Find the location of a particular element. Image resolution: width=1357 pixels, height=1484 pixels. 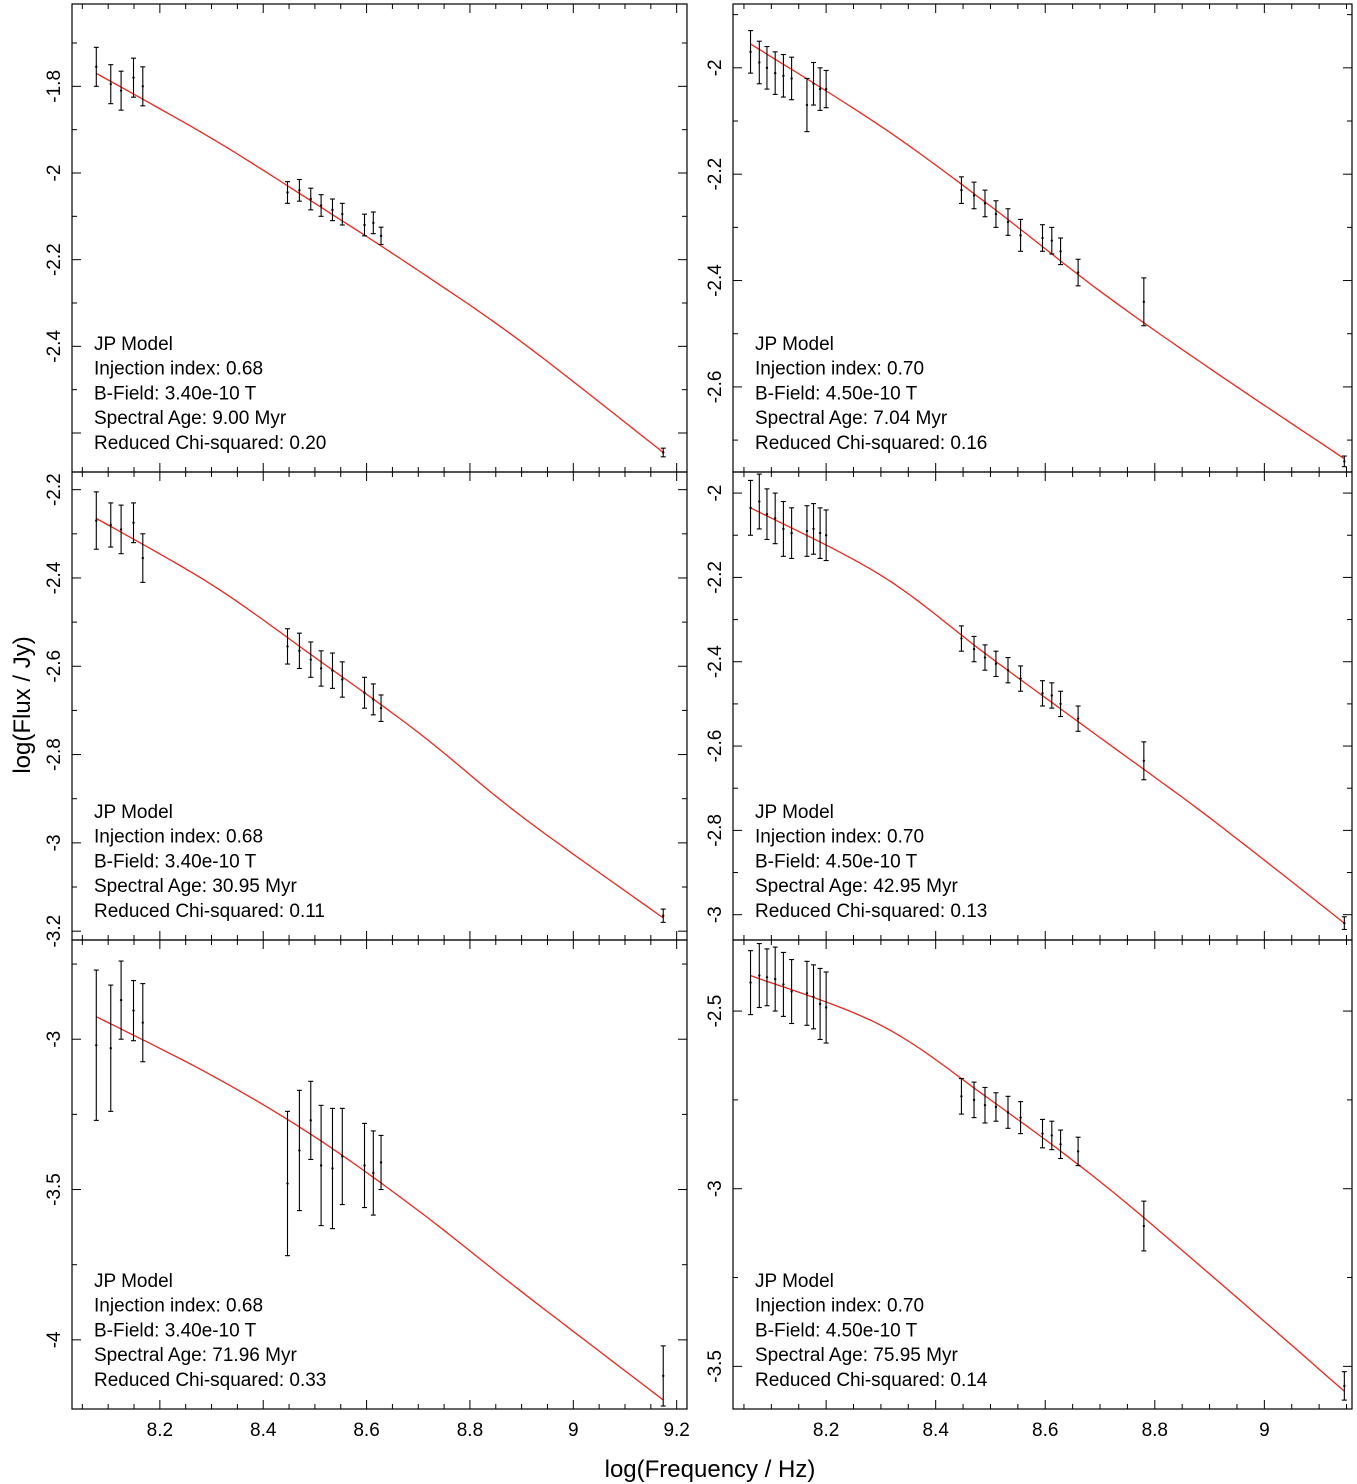

y-tick-label: -2.6 is located at coordinates (715, 387).